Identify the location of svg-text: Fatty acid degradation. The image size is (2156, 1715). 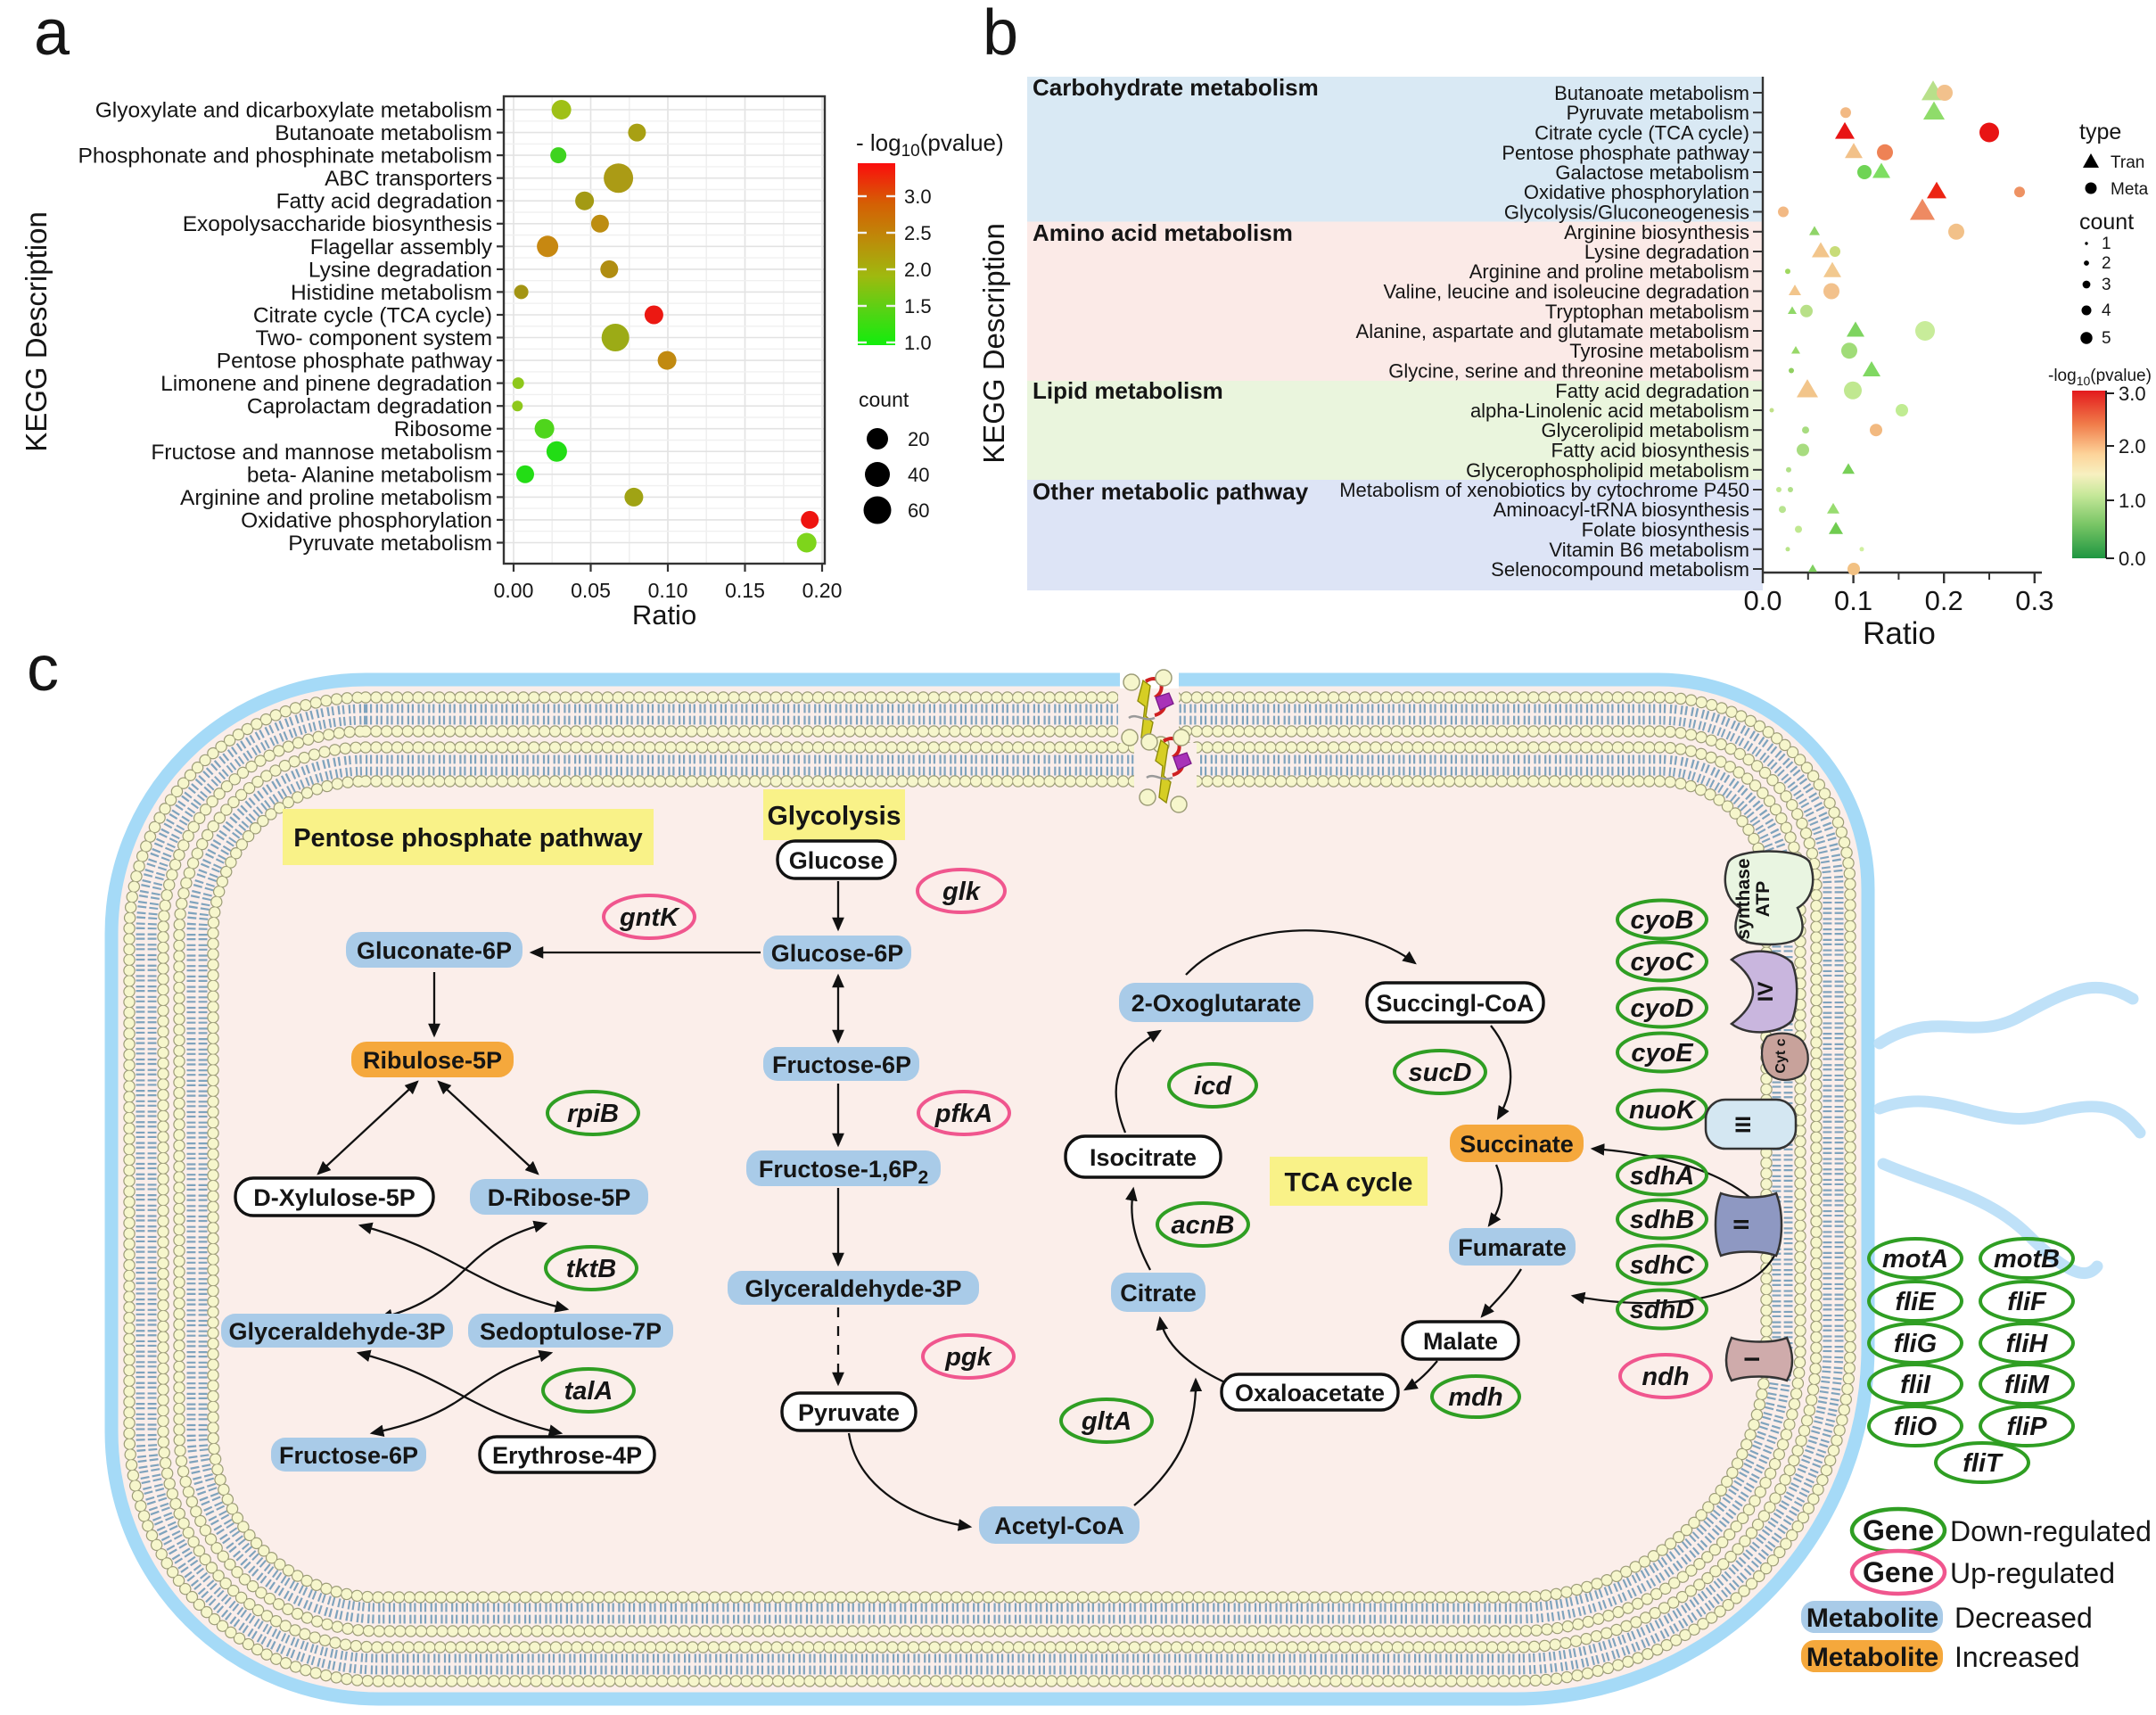
(384, 202).